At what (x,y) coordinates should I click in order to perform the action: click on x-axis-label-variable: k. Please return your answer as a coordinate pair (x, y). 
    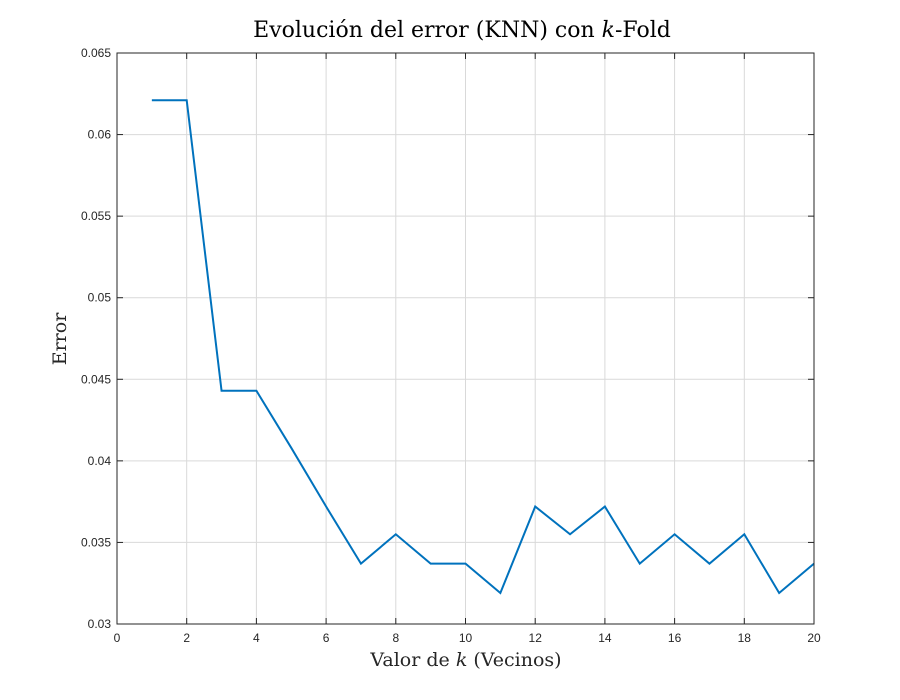
    Looking at the image, I should click on (462, 660).